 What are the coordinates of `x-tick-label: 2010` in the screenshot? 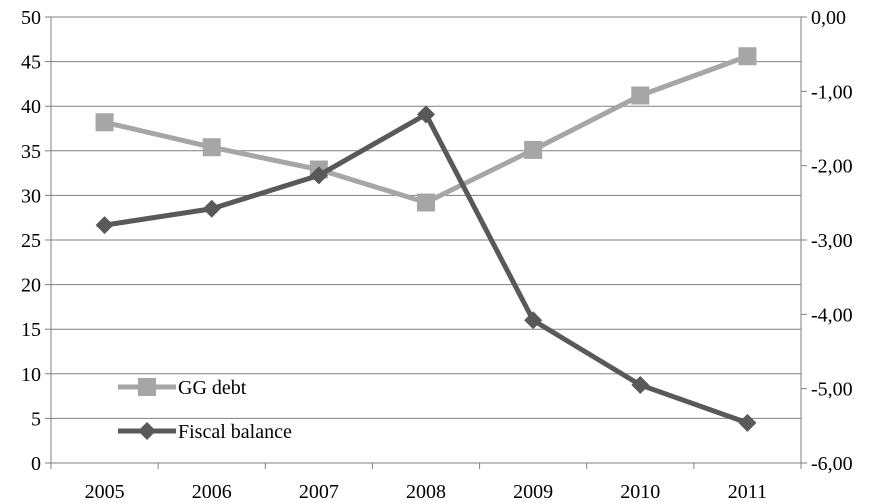 It's located at (640, 492).